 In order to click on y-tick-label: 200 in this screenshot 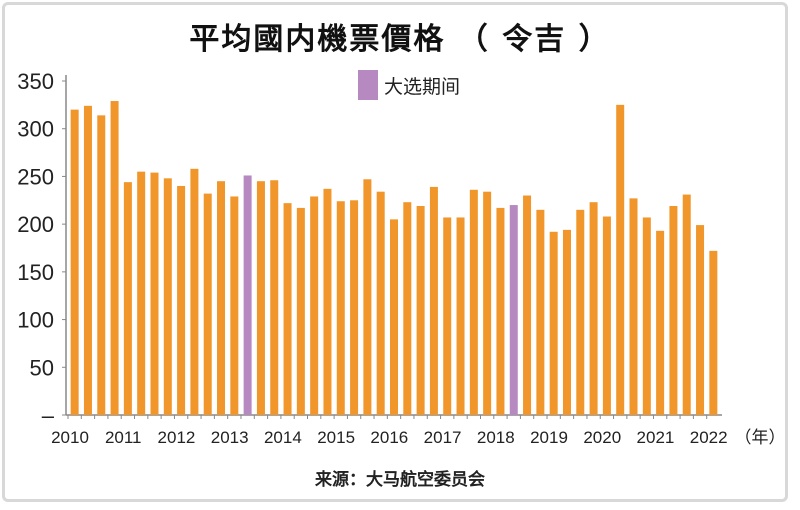, I will do `click(35, 224)`.